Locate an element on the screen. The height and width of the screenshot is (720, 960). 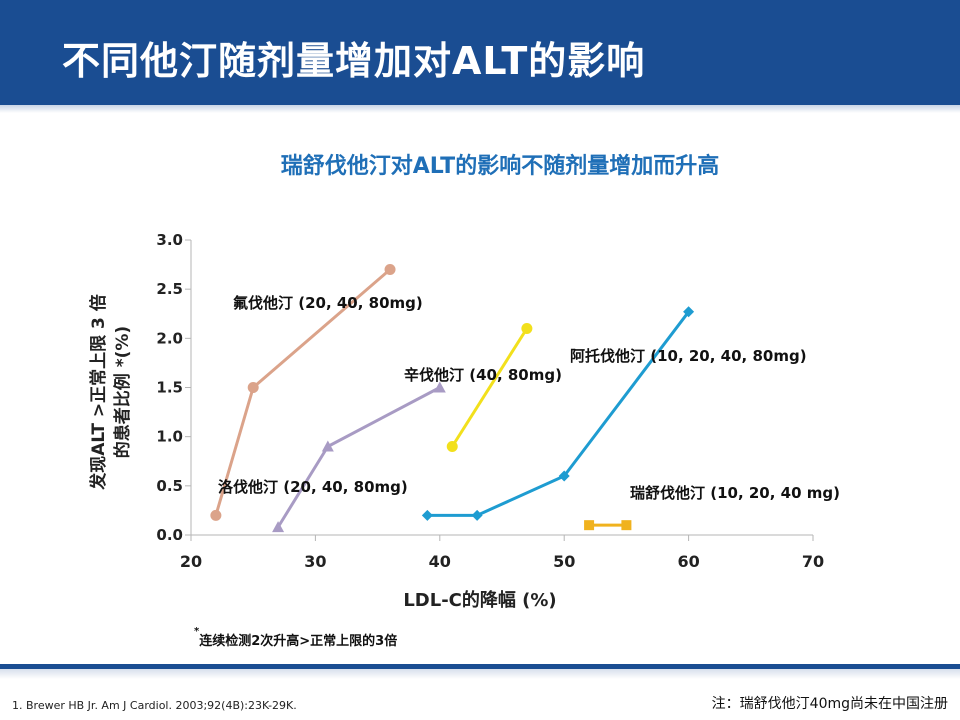
x-tick-label: 70 is located at coordinates (813, 561).